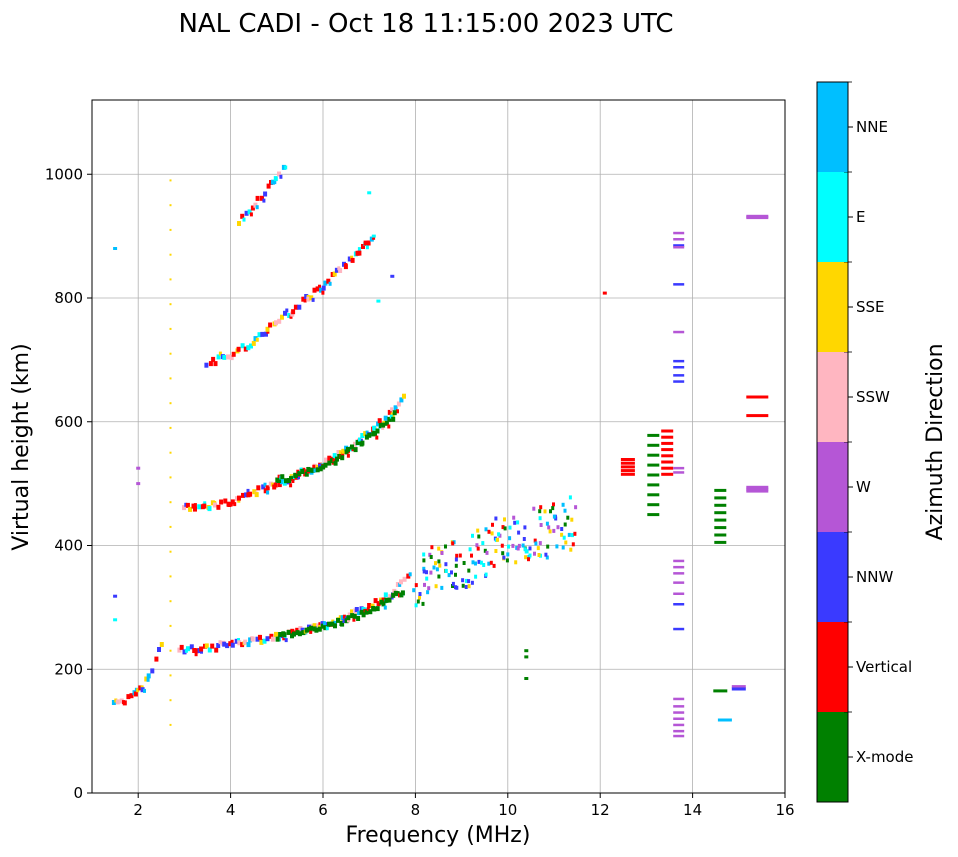  I want to click on x-tick-label: 2, so click(138, 810).